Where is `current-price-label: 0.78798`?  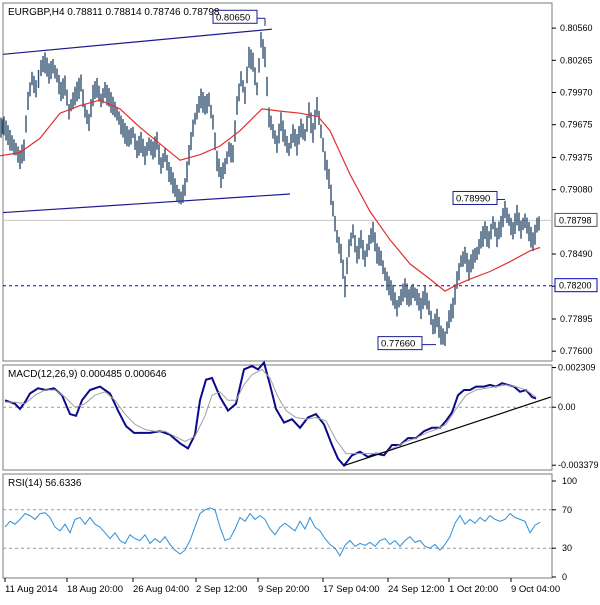
current-price-label: 0.78798 is located at coordinates (575, 220).